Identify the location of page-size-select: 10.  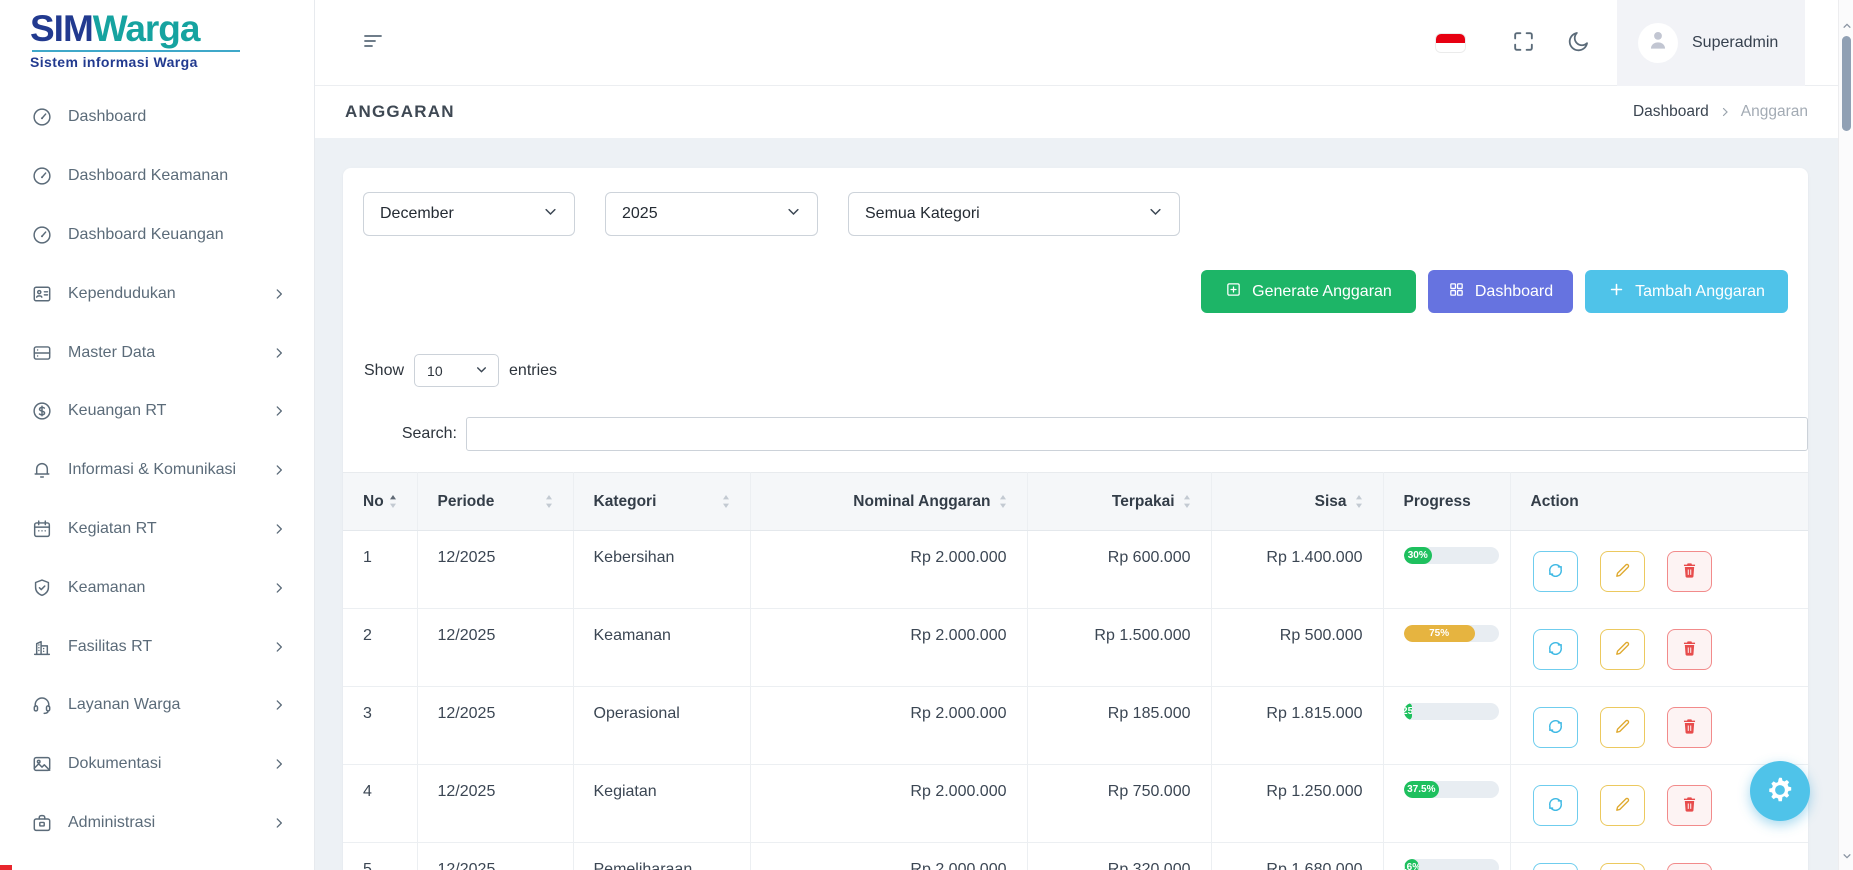
(457, 370).